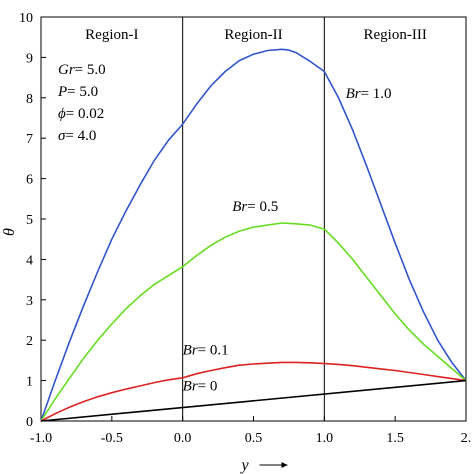  I want to click on y-tick-label: 7, so click(29, 139).